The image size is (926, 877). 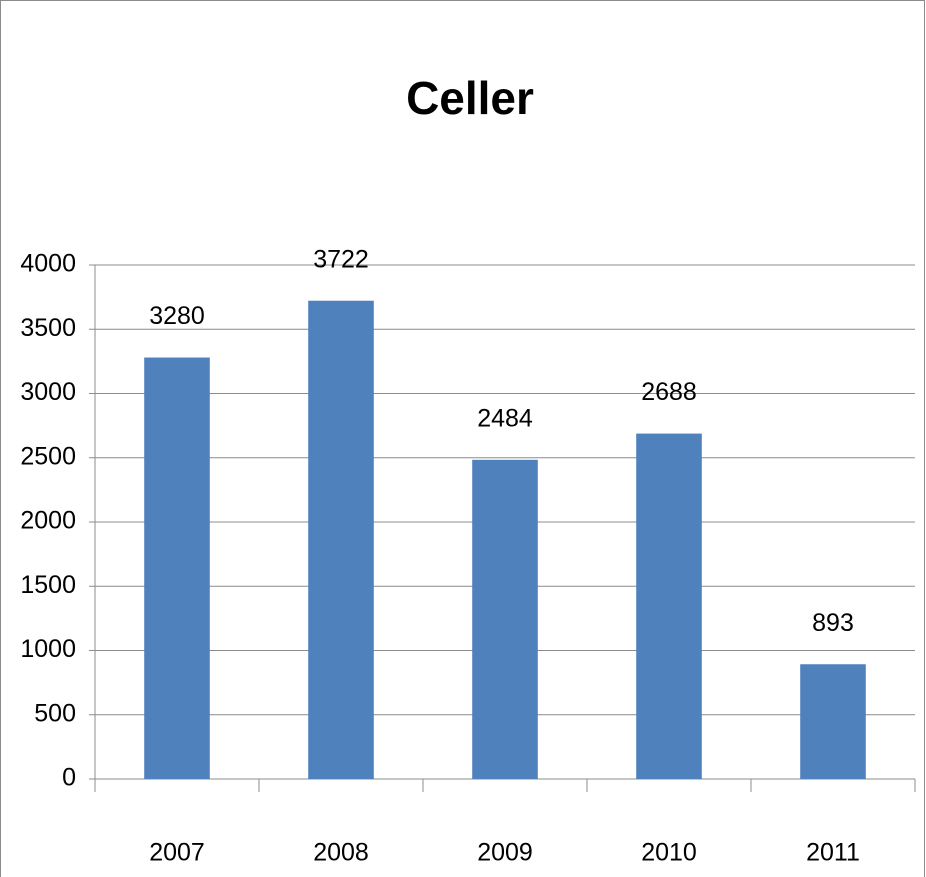 What do you see at coordinates (48, 521) in the screenshot?
I see `y-tick-label: 2000` at bounding box center [48, 521].